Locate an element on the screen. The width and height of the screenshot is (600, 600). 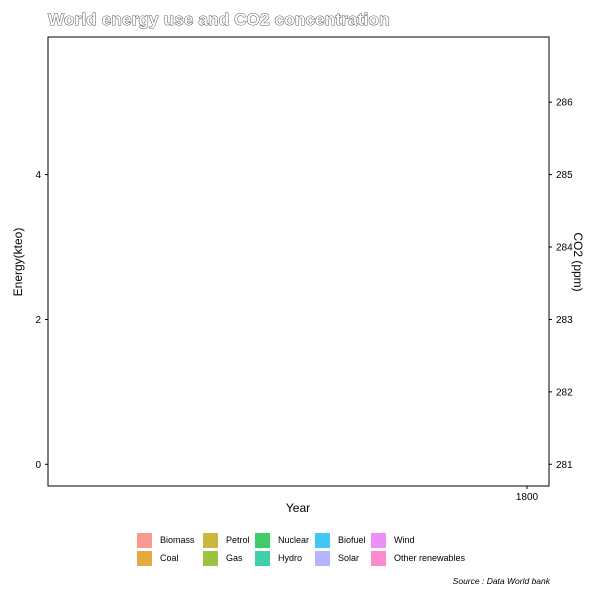
x-tick-label: 1800 is located at coordinates (527, 497).